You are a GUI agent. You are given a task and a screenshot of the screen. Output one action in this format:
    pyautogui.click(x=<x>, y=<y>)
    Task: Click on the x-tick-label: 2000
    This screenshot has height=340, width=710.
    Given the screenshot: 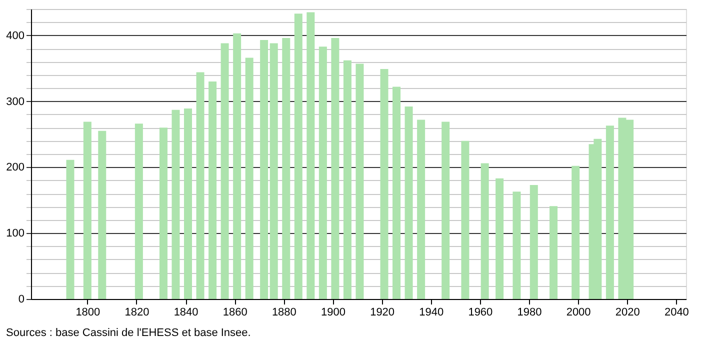 What is the action you would take?
    pyautogui.click(x=578, y=312)
    